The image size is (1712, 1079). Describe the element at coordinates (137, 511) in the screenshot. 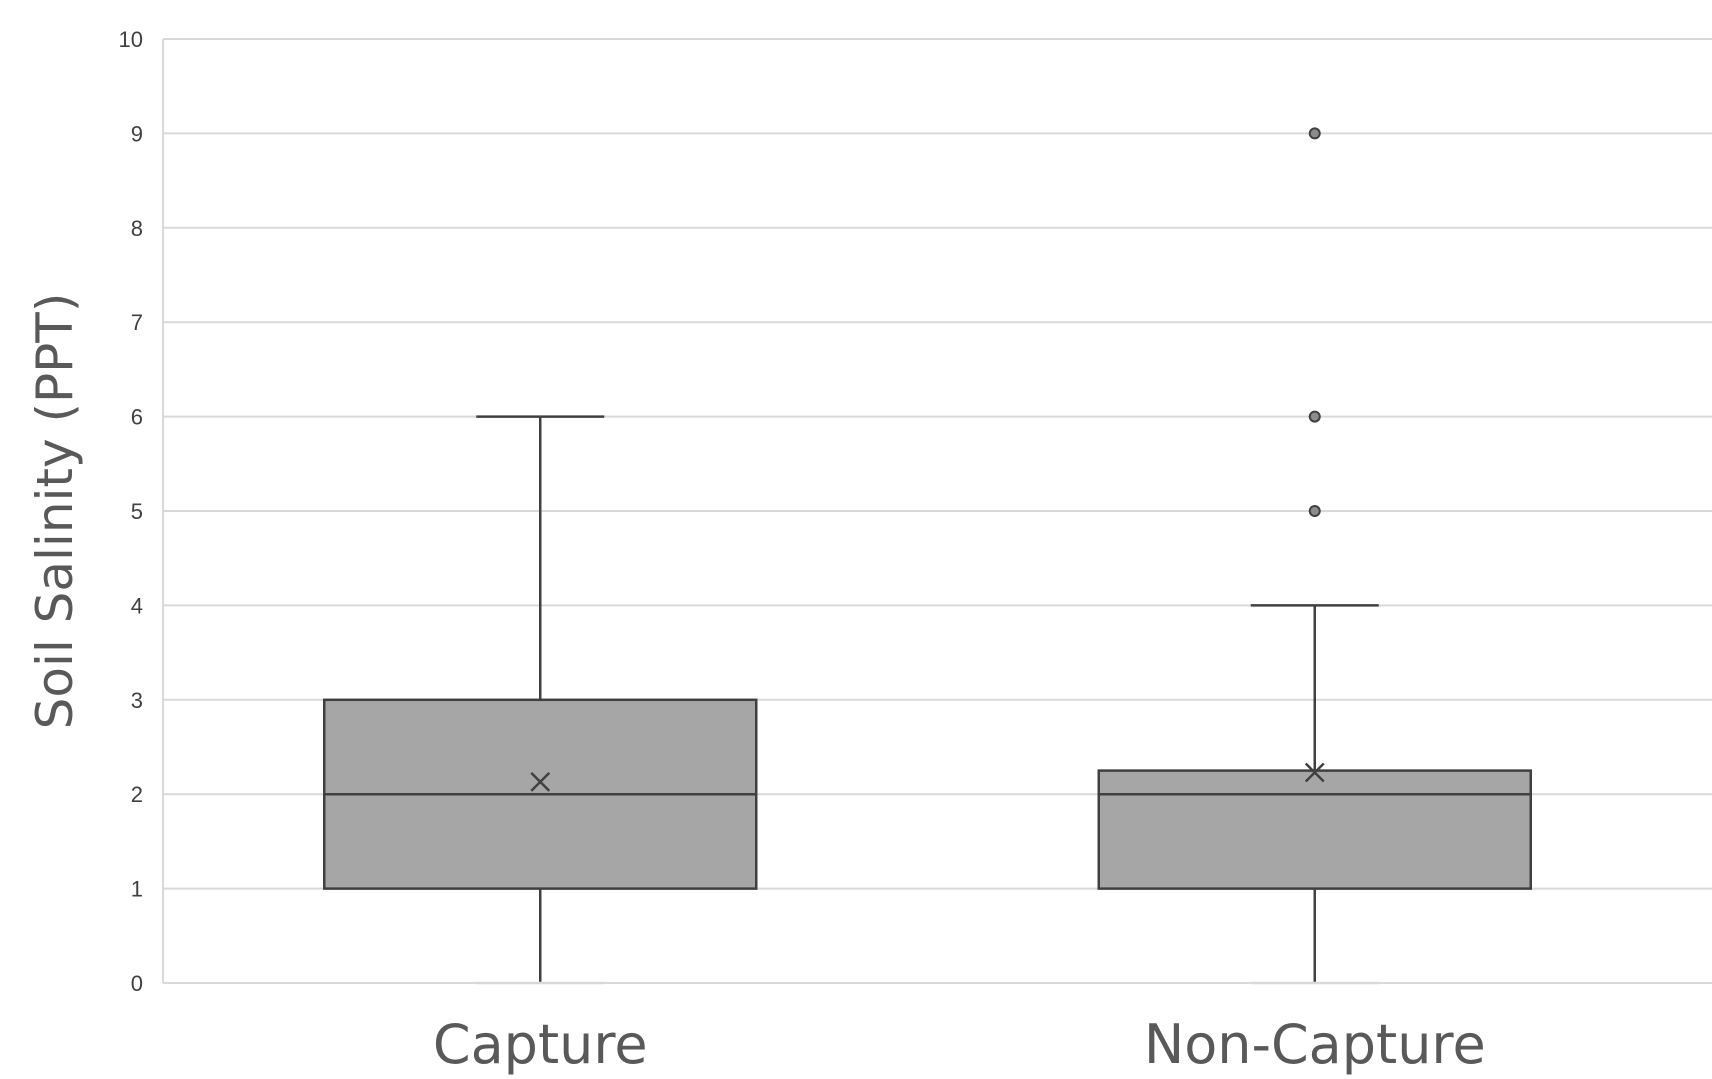

I see `y-tick-label: 5` at that location.